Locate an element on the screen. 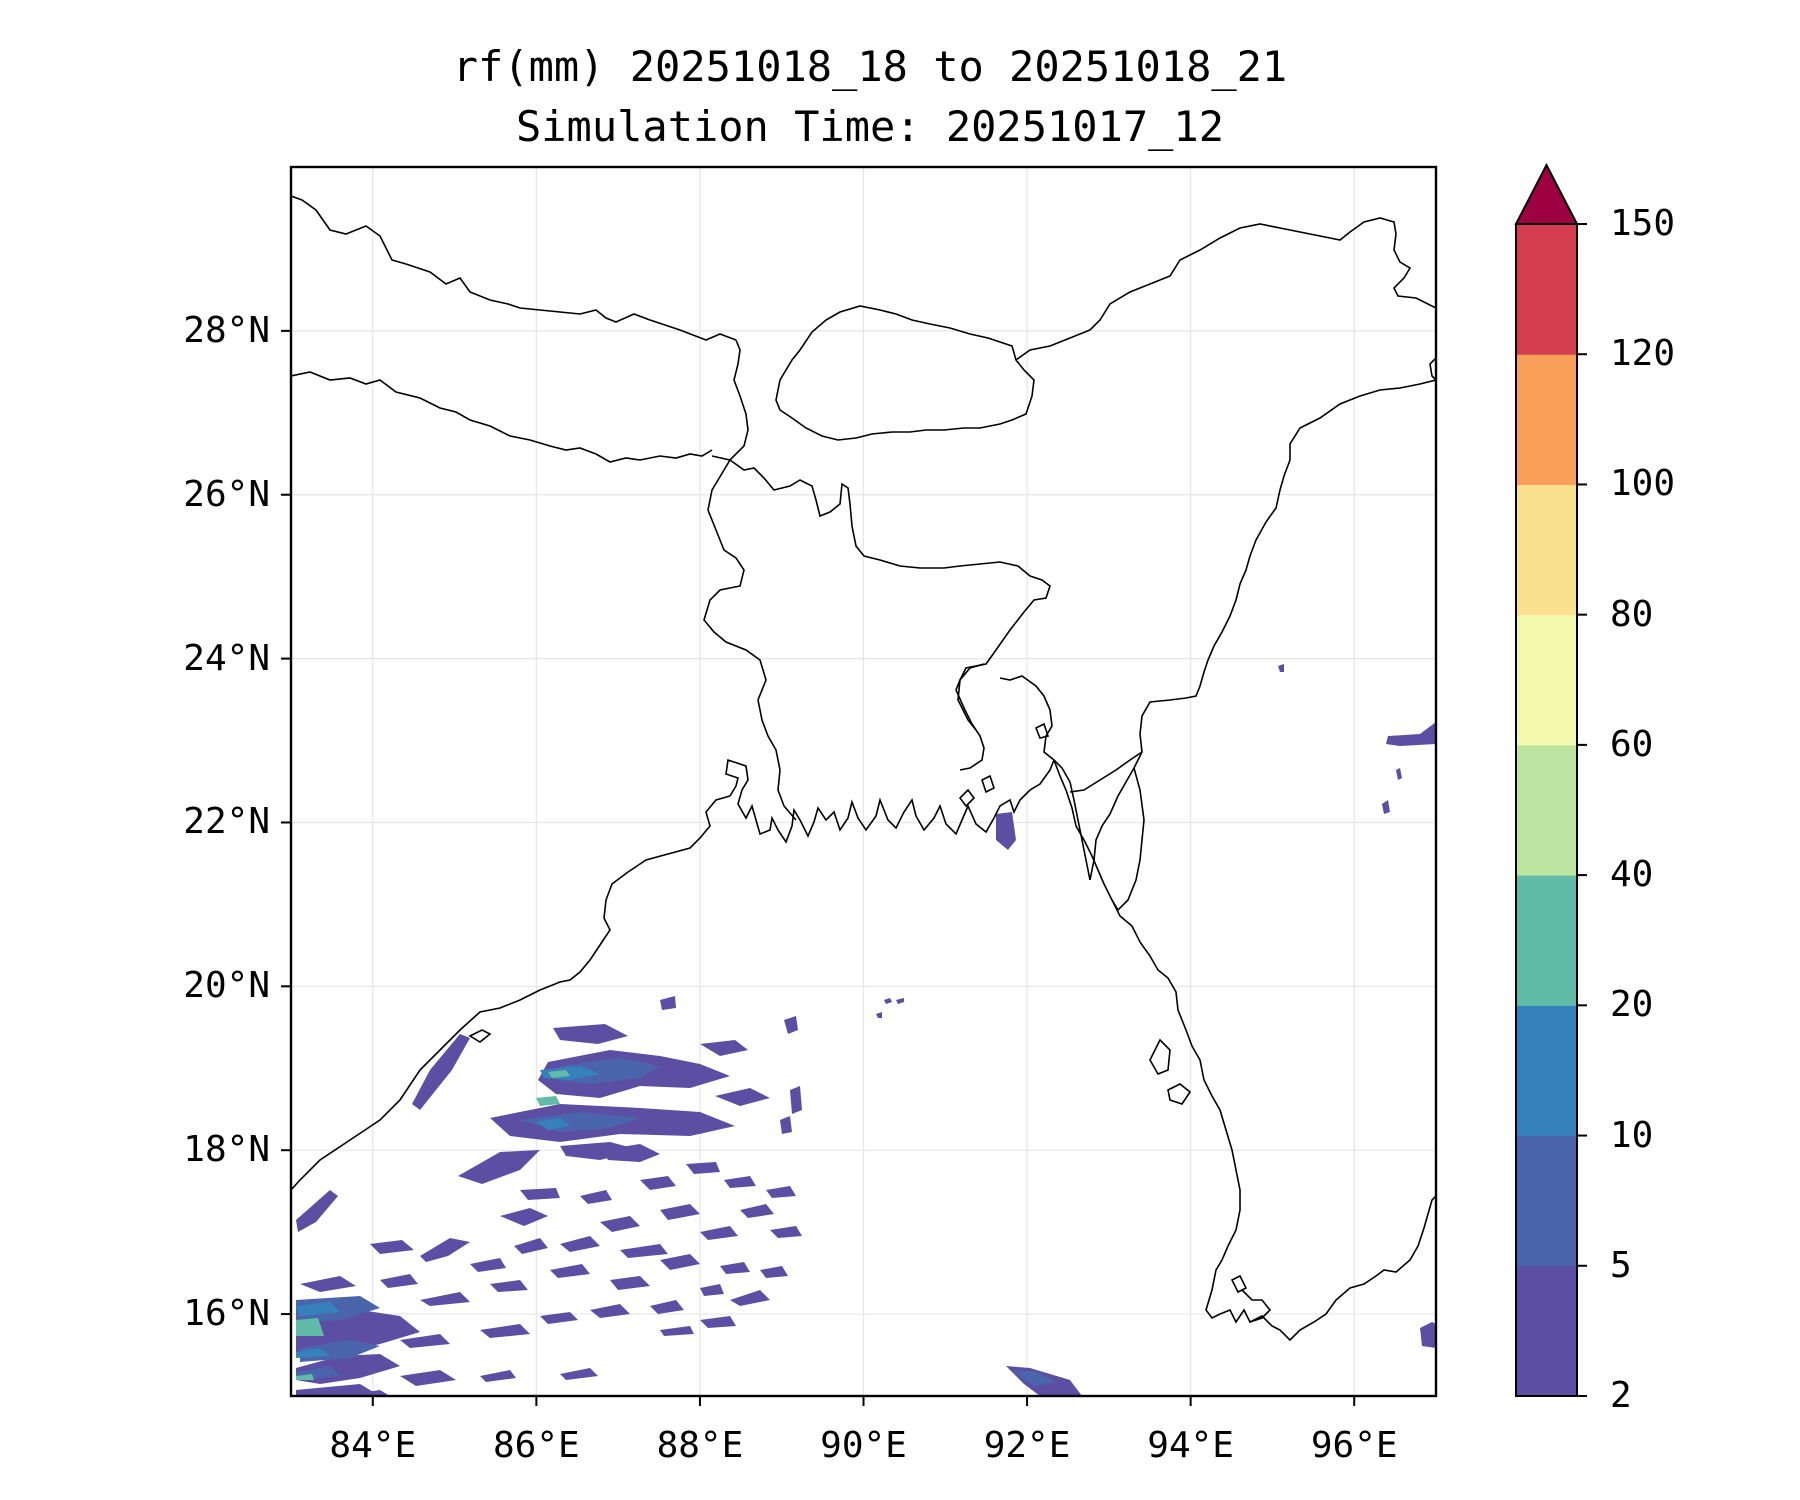  lat-tick-label: 22°N is located at coordinates (226, 822).